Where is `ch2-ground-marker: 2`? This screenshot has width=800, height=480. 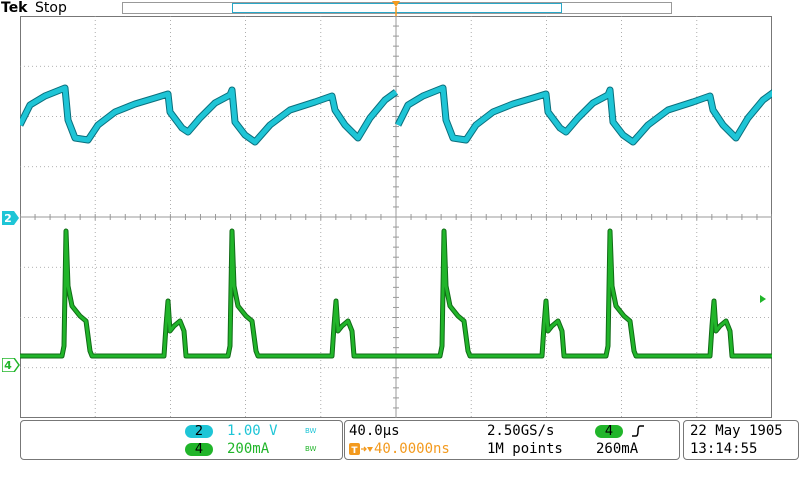 ch2-ground-marker: 2 is located at coordinates (11, 218).